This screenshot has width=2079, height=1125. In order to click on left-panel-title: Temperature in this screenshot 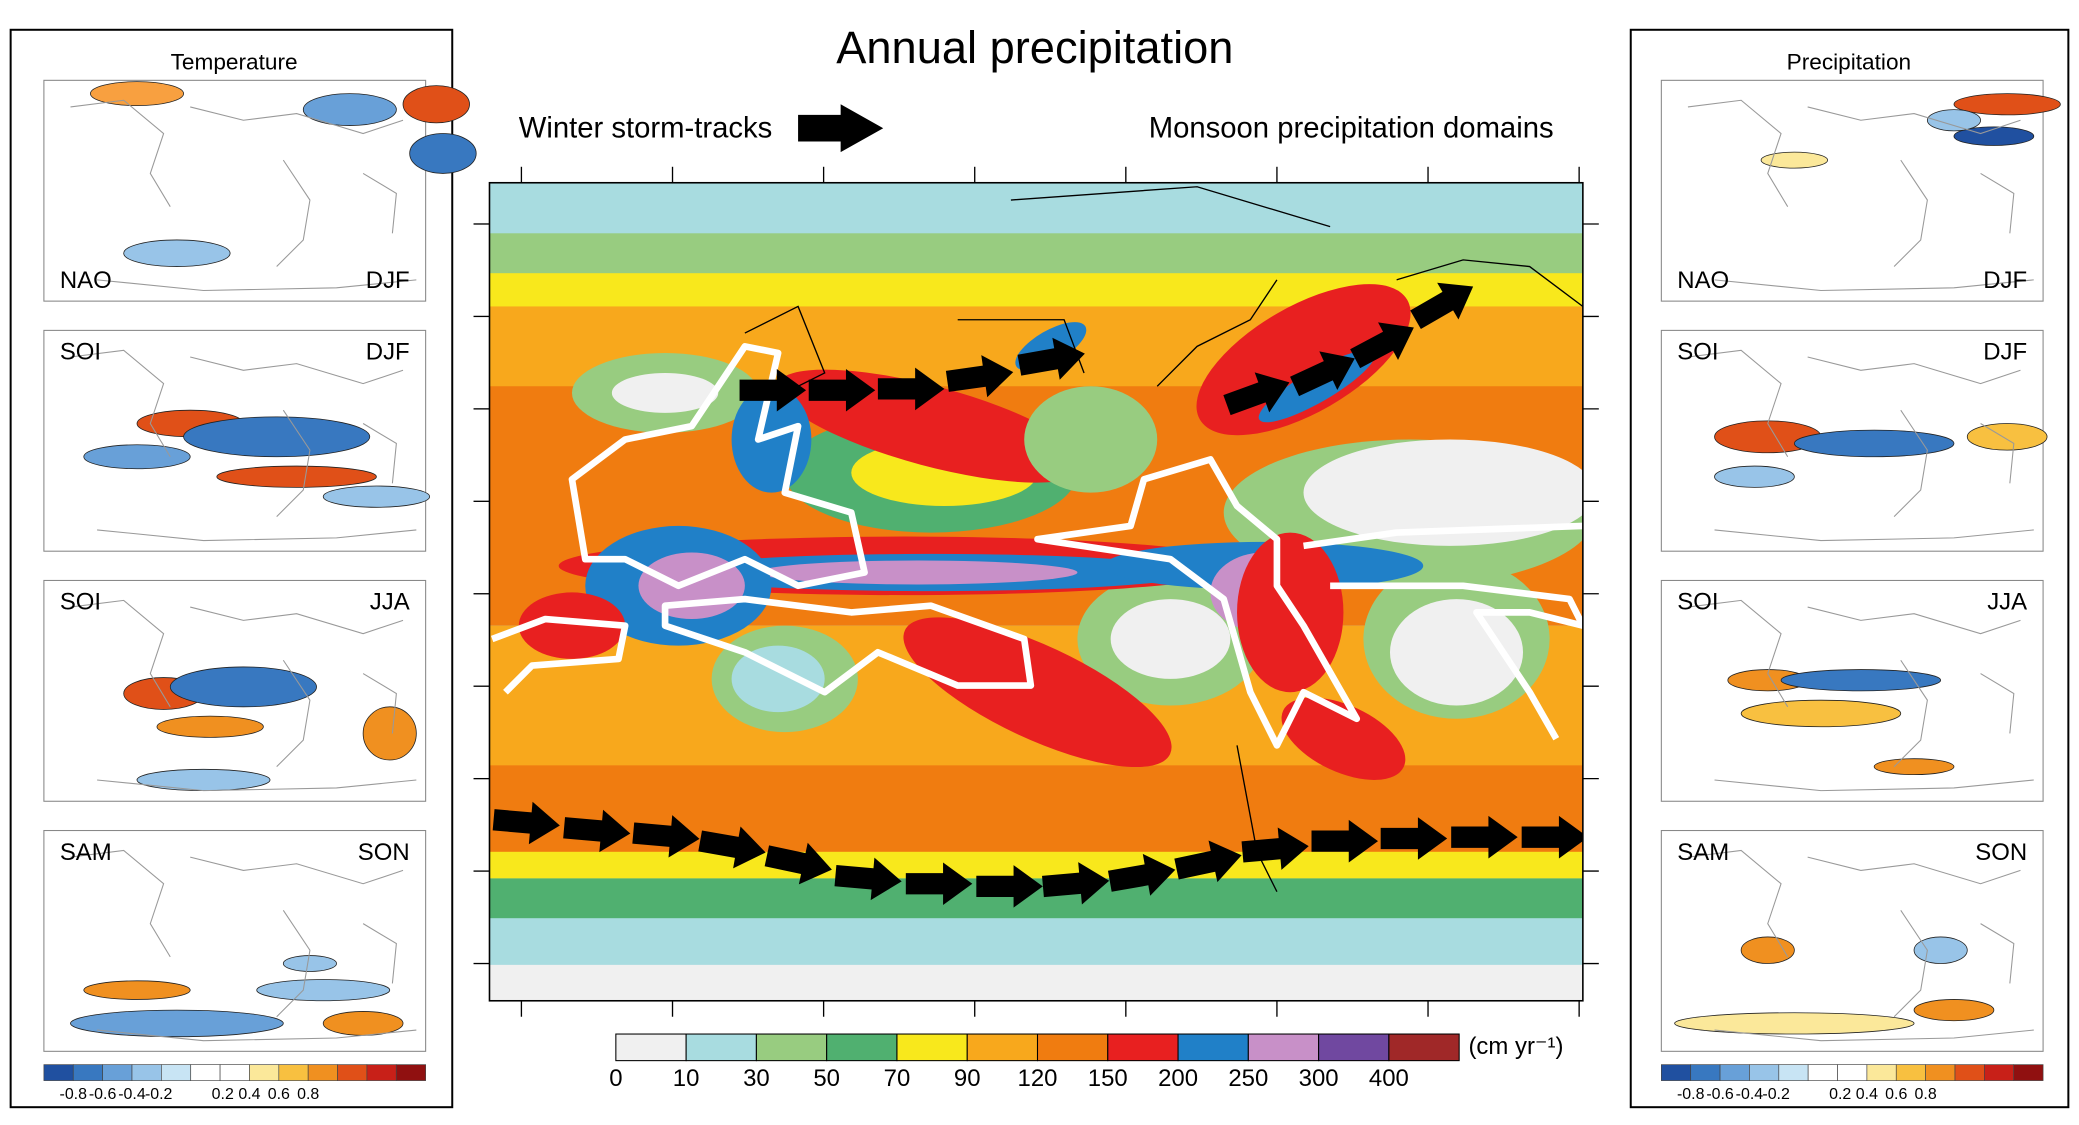, I will do `click(234, 62)`.